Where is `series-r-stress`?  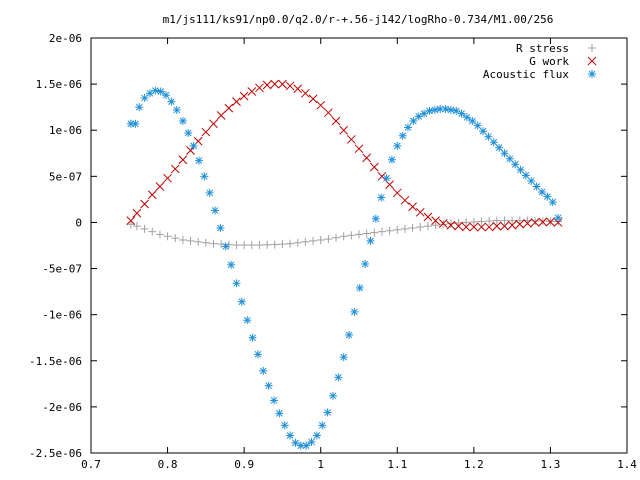 series-r-stress is located at coordinates (344, 233).